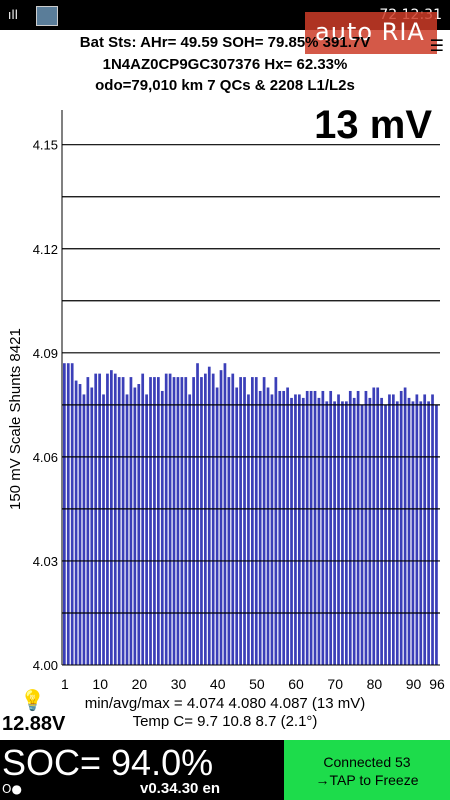  What do you see at coordinates (367, 780) in the screenshot?
I see `freeze-hint: →TAP to Freeze` at bounding box center [367, 780].